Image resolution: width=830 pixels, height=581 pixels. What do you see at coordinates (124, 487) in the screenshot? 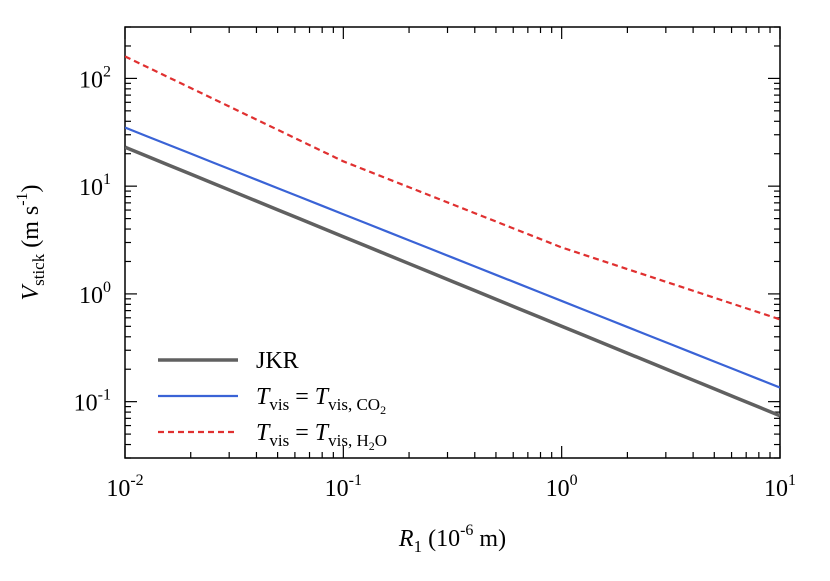
I see `x-tick-label: 10⁻²` at bounding box center [124, 487].